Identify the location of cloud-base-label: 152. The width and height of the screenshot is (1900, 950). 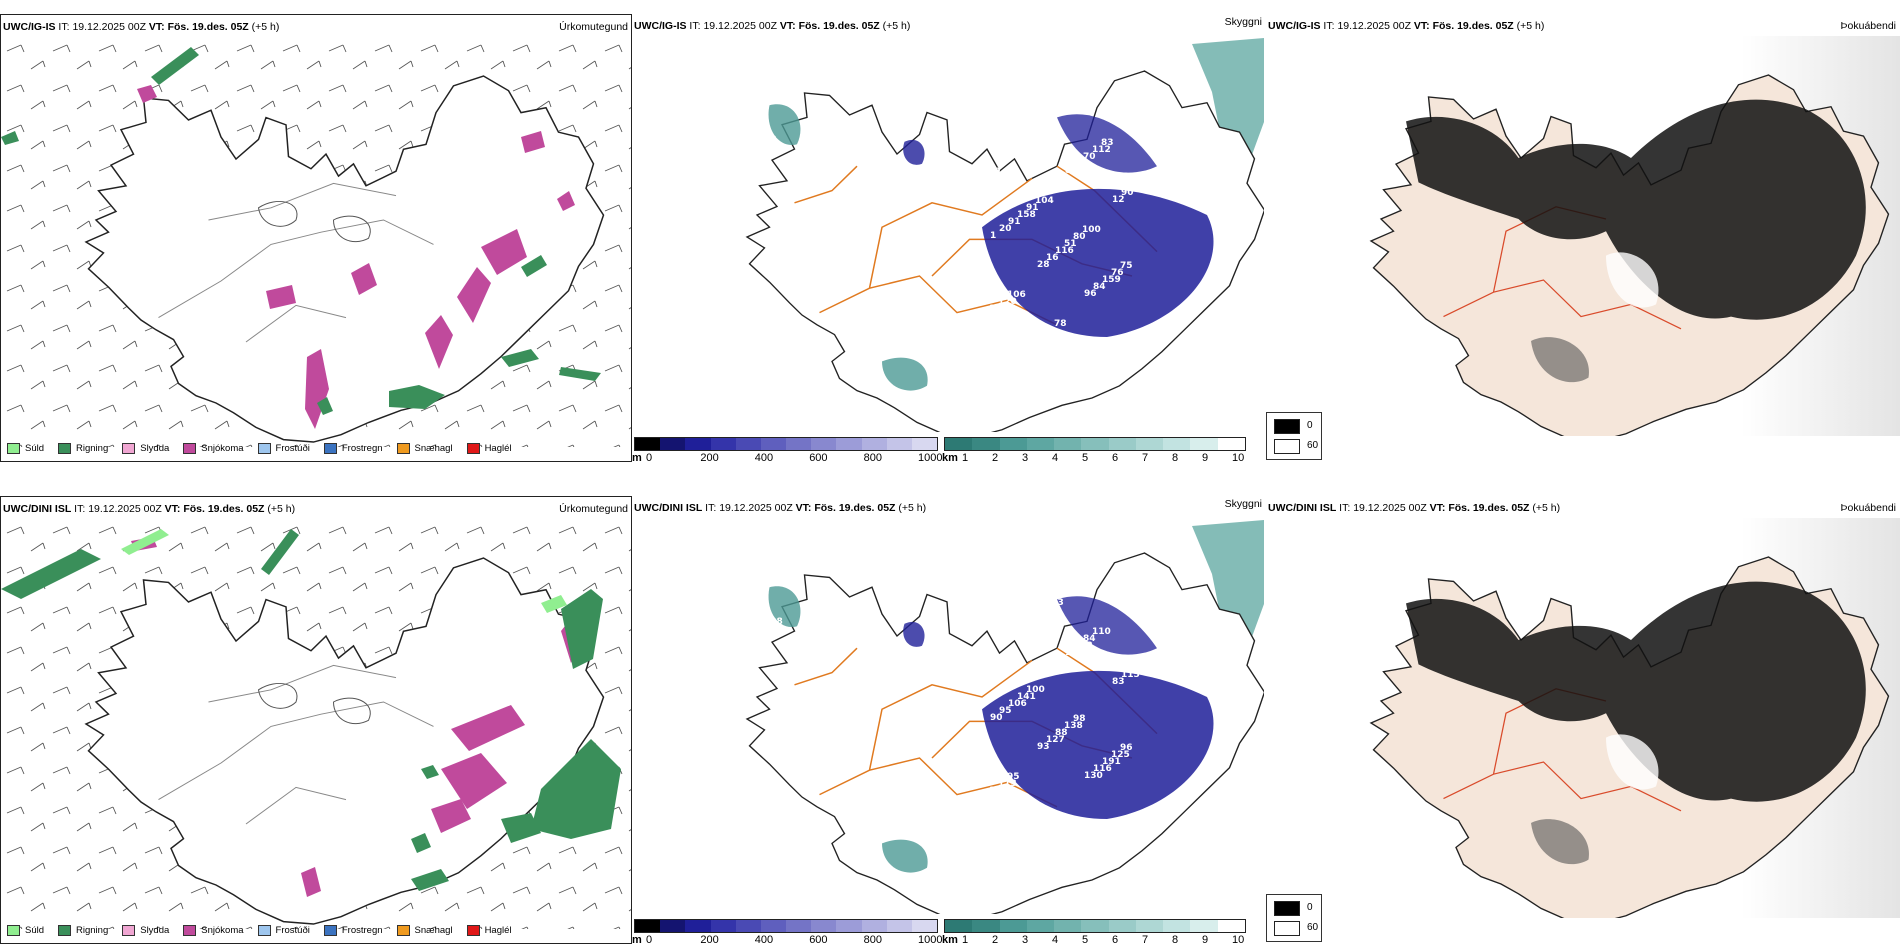
(979, 186).